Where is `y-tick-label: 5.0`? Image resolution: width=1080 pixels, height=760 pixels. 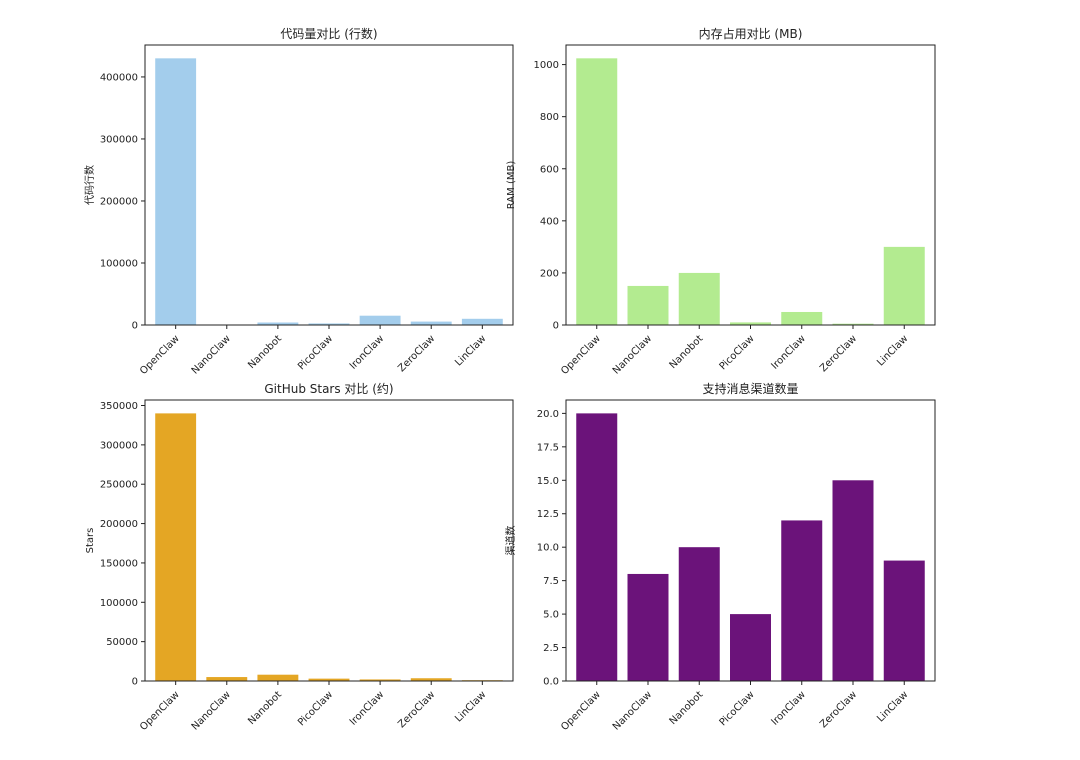
y-tick-label: 5.0 is located at coordinates (551, 615).